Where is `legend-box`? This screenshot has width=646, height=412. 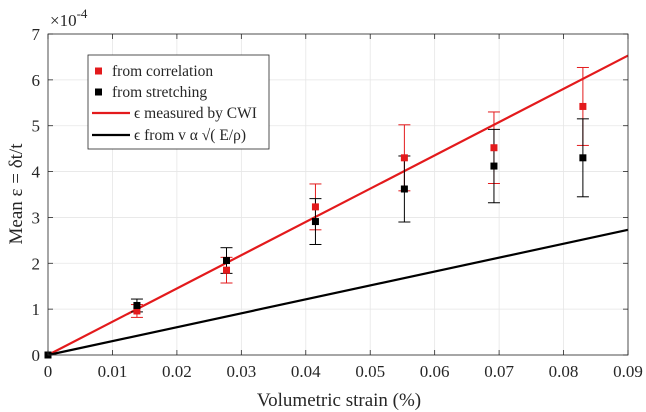
legend-box is located at coordinates (178, 102).